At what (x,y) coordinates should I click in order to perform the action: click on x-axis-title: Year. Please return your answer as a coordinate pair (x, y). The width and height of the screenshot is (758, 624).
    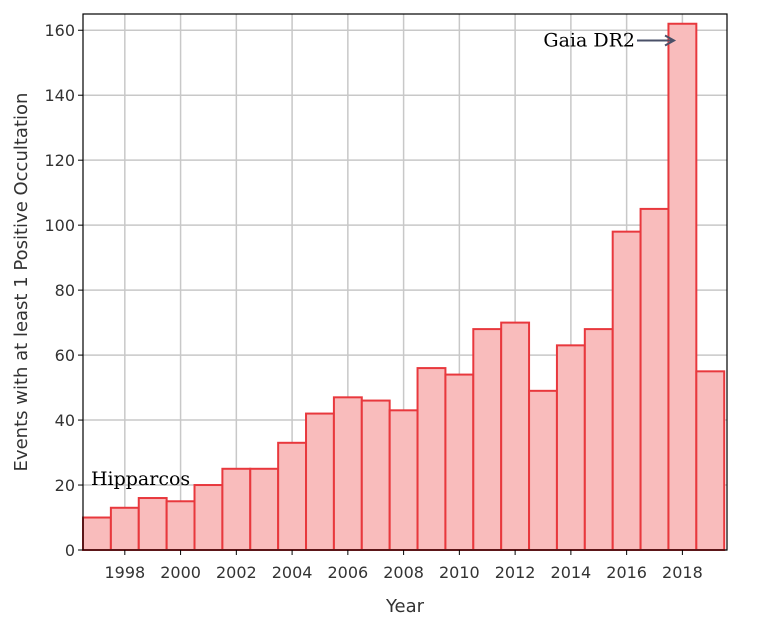
    Looking at the image, I should click on (405, 606).